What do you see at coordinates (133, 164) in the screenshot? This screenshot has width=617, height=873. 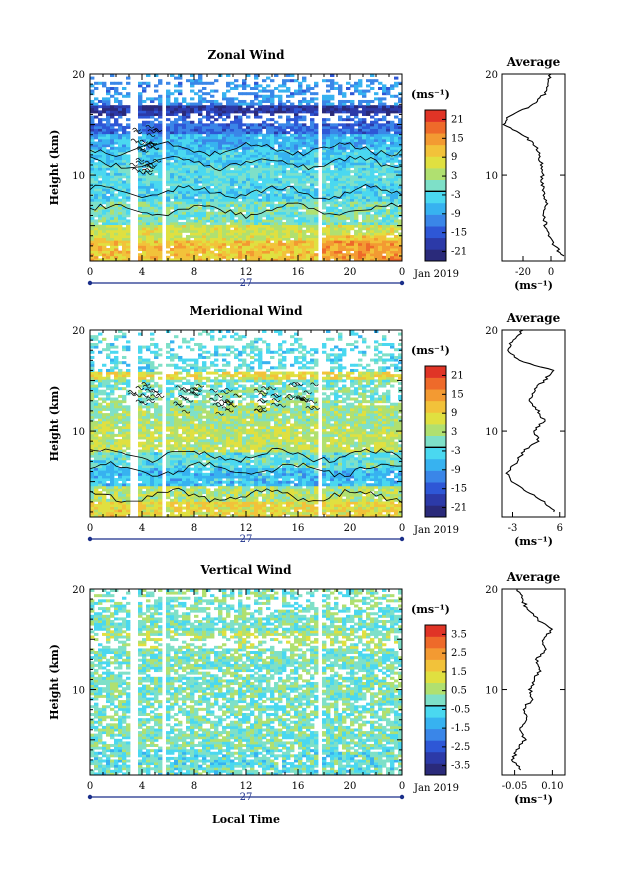 I see `contour-speckle` at bounding box center [133, 164].